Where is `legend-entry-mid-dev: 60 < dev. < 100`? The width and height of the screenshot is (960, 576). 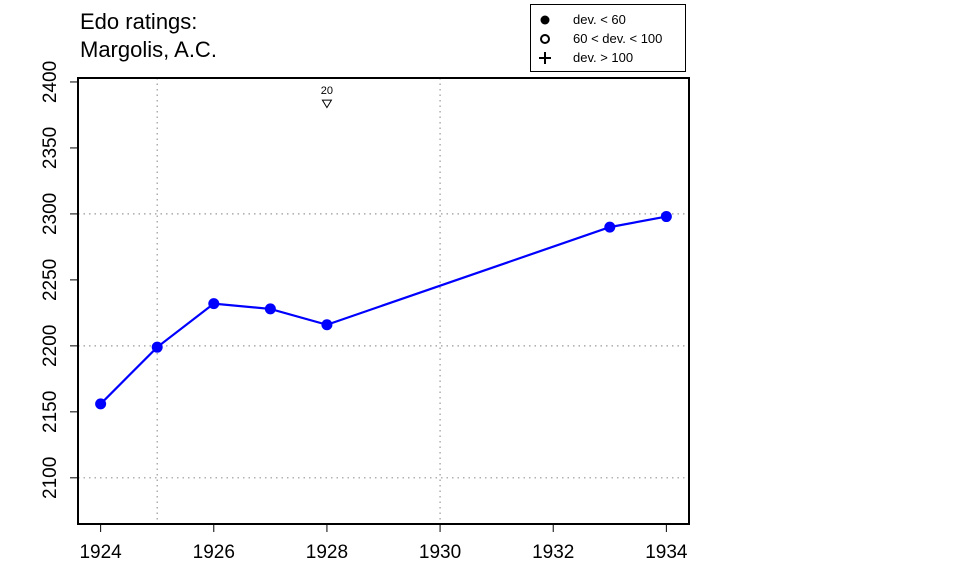 legend-entry-mid-dev: 60 < dev. < 100 is located at coordinates (608, 39).